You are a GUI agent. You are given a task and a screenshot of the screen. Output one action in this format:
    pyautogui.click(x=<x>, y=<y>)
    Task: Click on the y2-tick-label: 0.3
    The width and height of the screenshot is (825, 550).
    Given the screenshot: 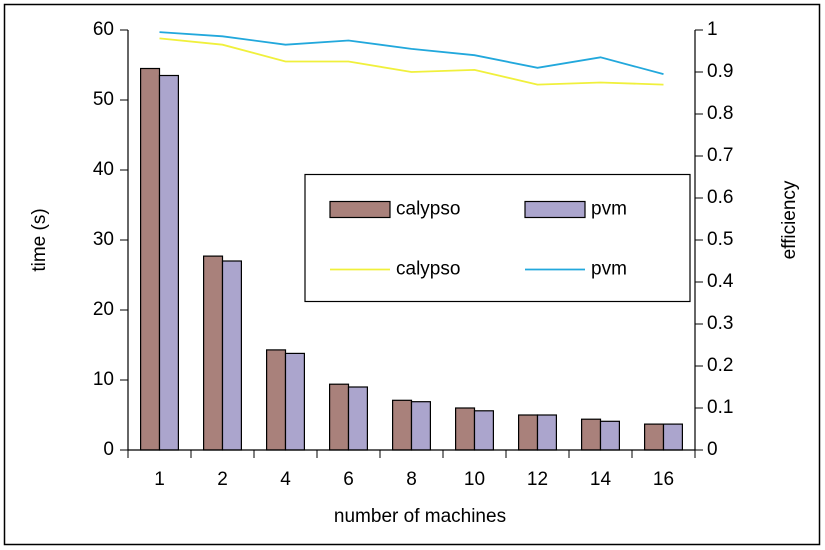 What is the action you would take?
    pyautogui.click(x=720, y=323)
    